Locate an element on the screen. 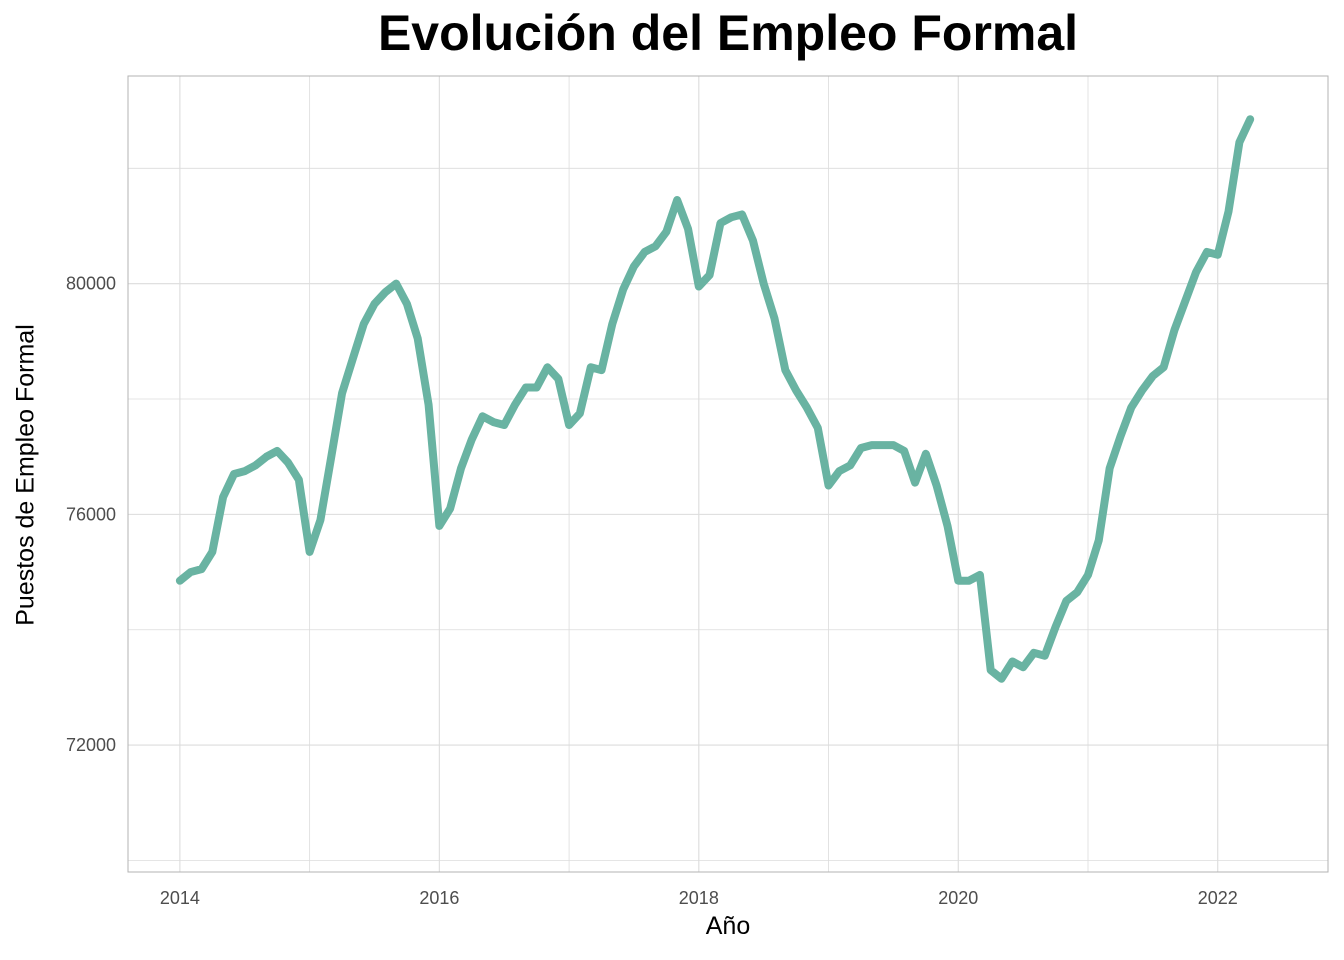 The image size is (1344, 960). x-axis-ticks: 2014 2016 2018 2020 2022 is located at coordinates (699, 898).